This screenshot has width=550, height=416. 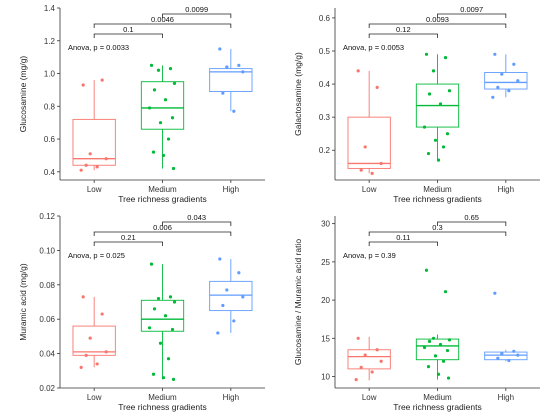 I want to click on y-tick-label: 0.4, so click(x=50, y=172).